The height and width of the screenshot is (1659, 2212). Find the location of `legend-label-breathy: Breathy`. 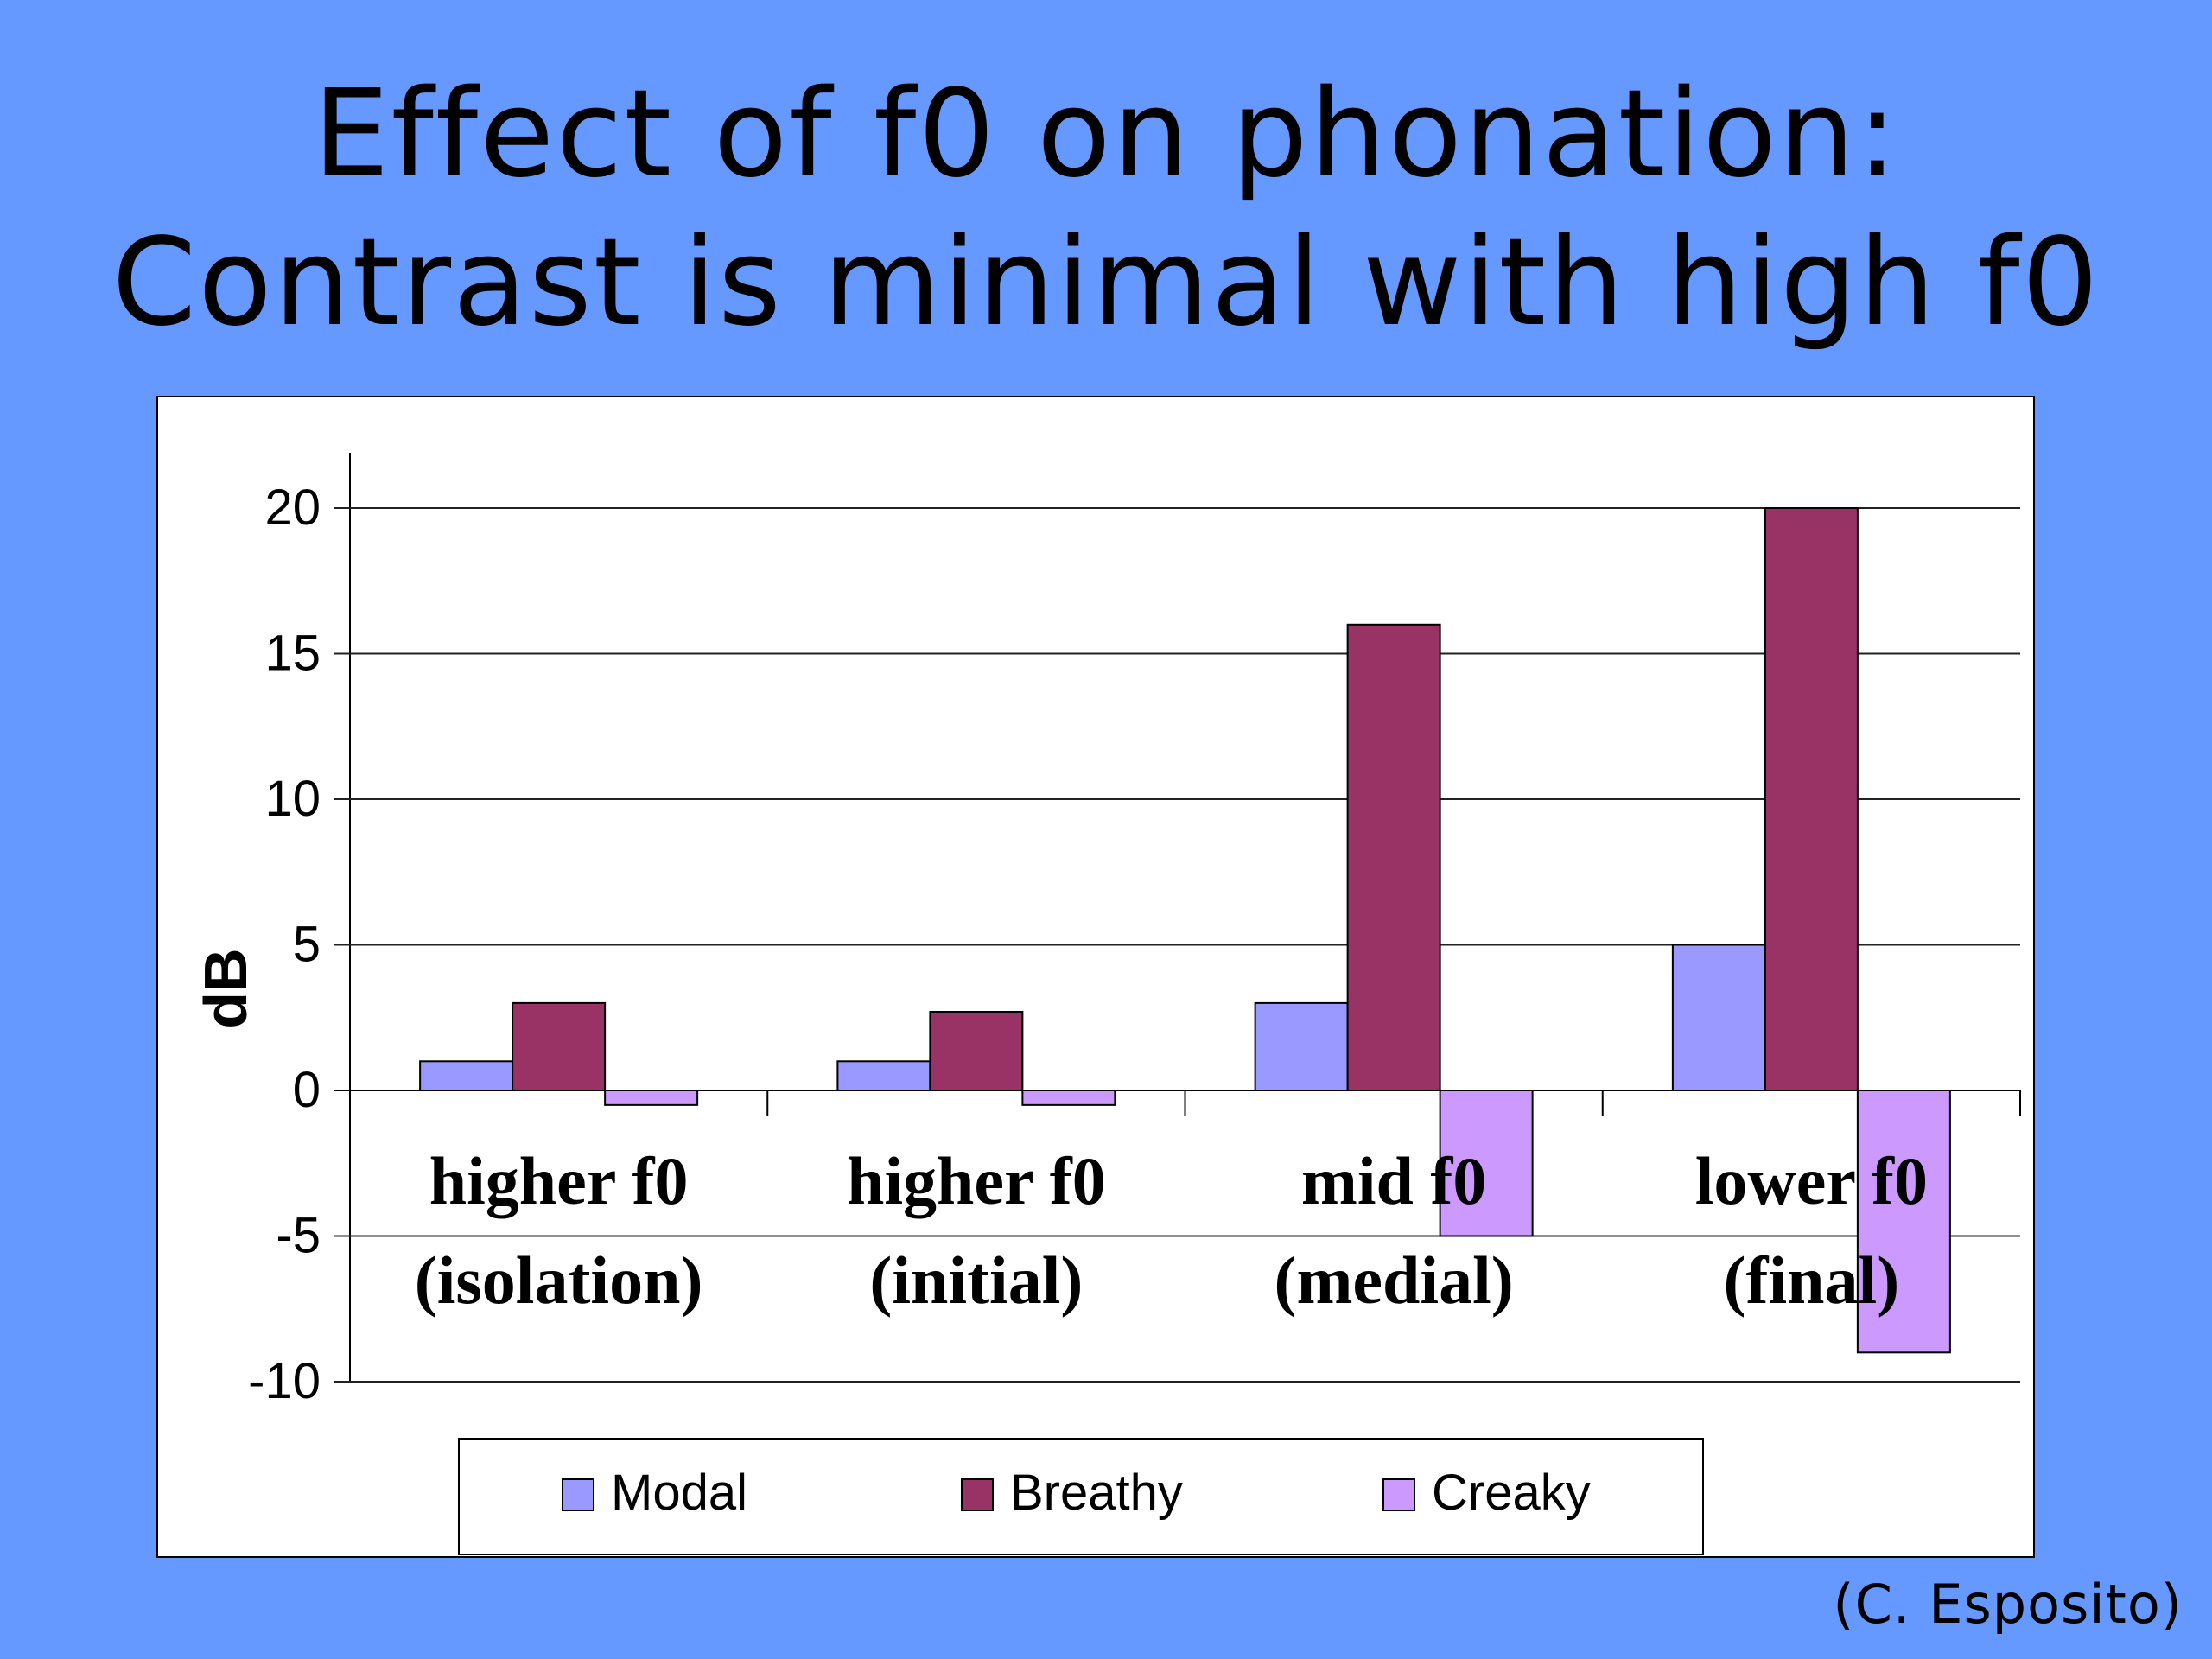

legend-label-breathy: Breathy is located at coordinates (1096, 1493).